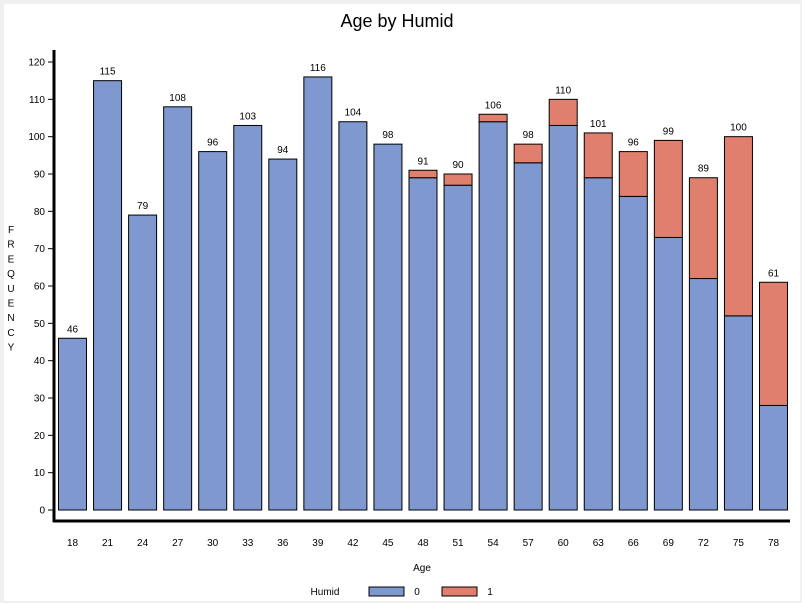 The image size is (802, 603). What do you see at coordinates (213, 543) in the screenshot?
I see `x-tick-label: 30` at bounding box center [213, 543].